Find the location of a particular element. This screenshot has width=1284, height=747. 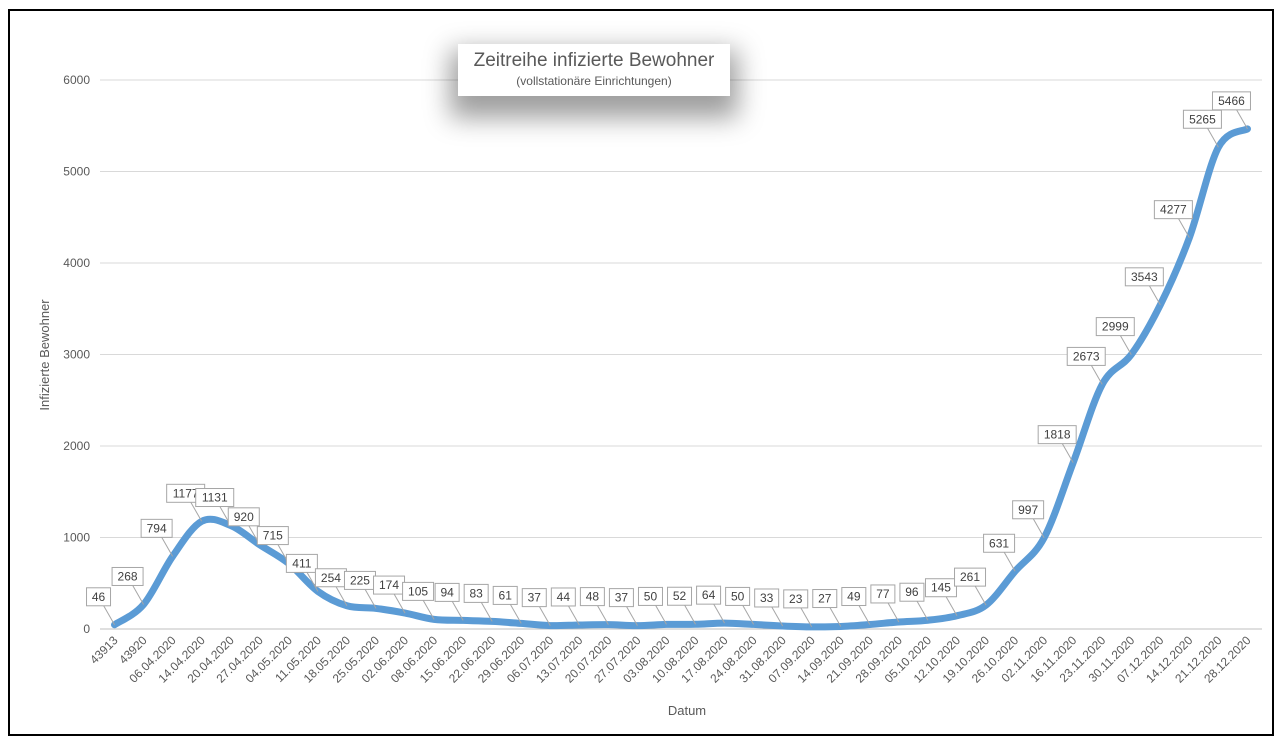

y-axis-title: Infizierte Bewohner is located at coordinates (44, 355).